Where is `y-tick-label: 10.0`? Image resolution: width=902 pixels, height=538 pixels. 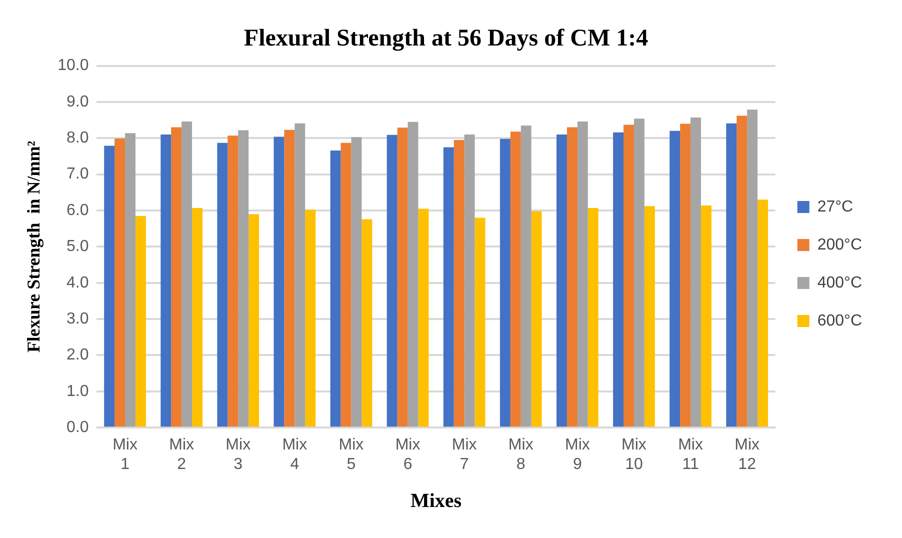
y-tick-label: 10.0 is located at coordinates (73, 65).